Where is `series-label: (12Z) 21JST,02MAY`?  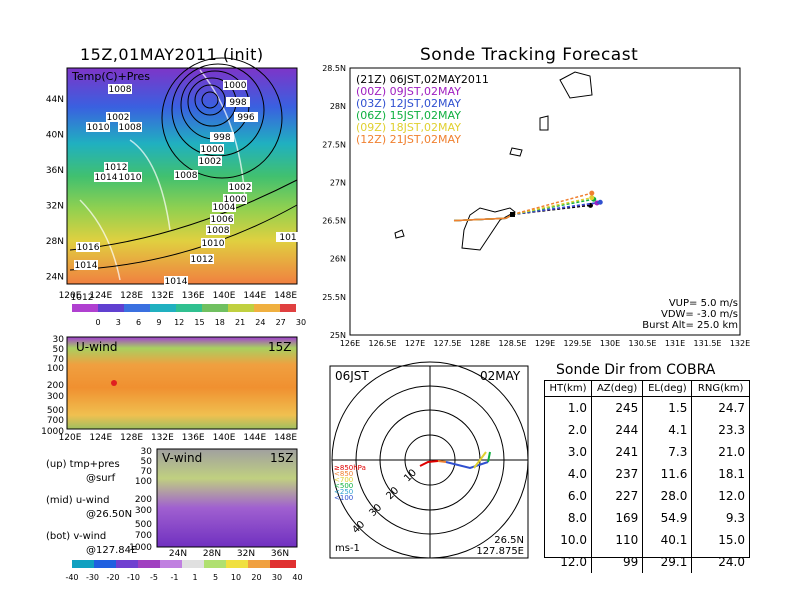 series-label: (12Z) 21JST,02MAY is located at coordinates (408, 139).